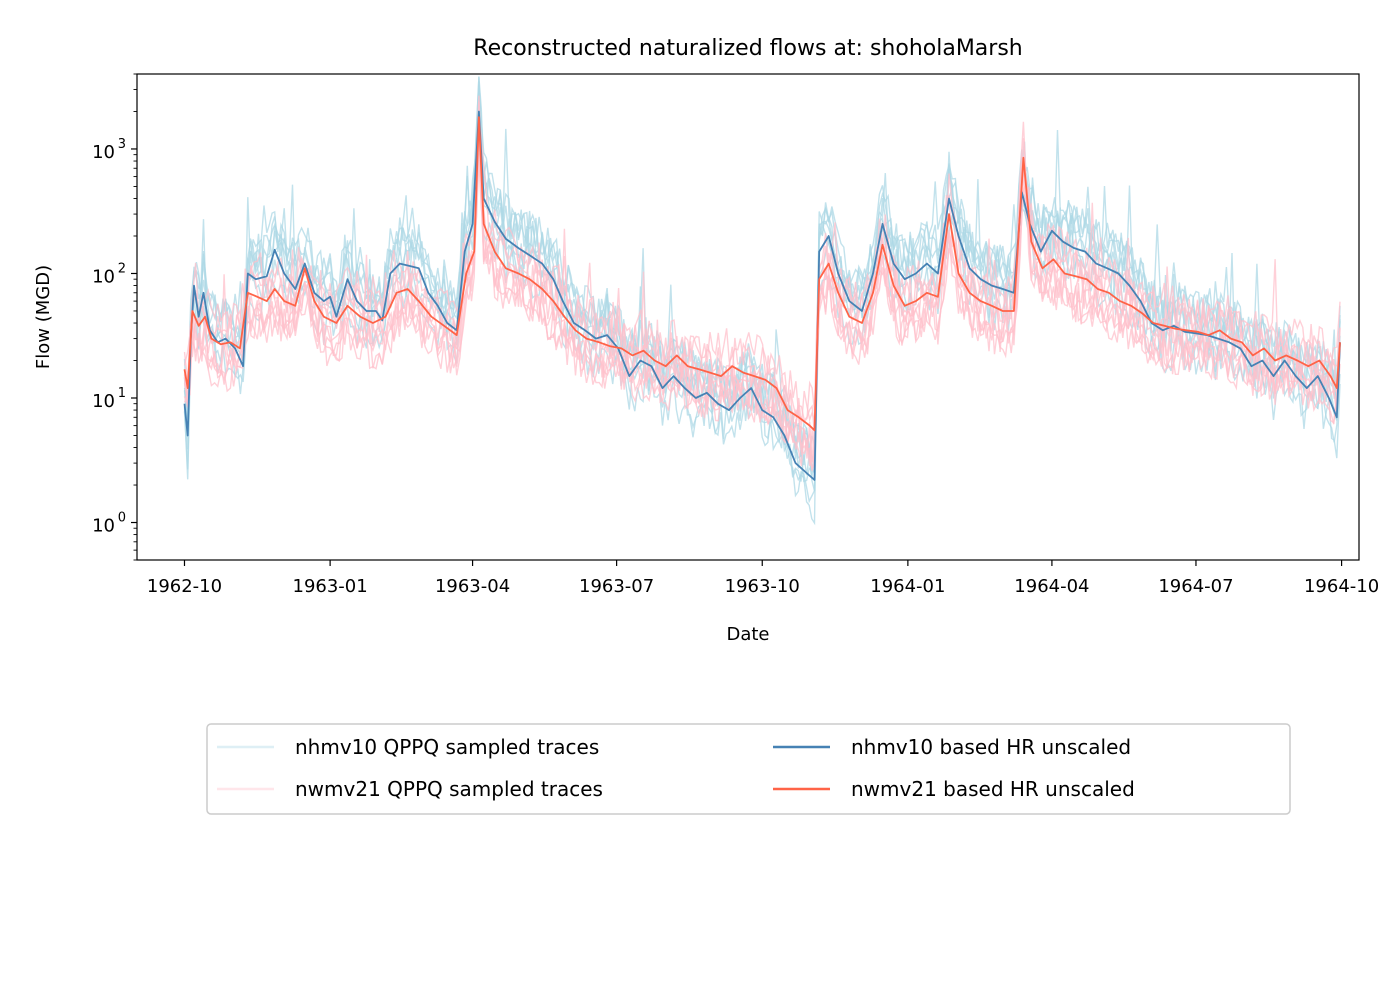 The height and width of the screenshot is (1000, 1400). I want to click on x-tick-label: 1963-04, so click(472, 586).